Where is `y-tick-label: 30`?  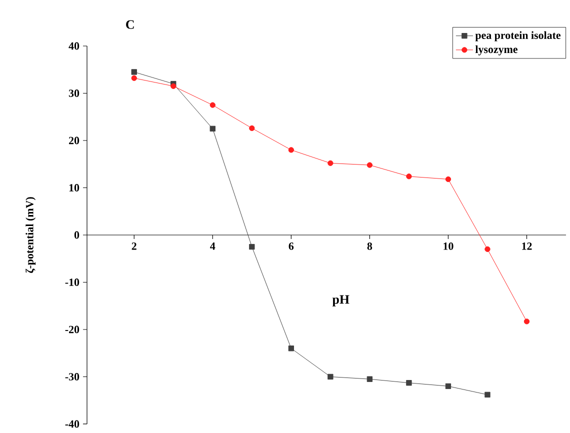 y-tick-label: 30 is located at coordinates (74, 93).